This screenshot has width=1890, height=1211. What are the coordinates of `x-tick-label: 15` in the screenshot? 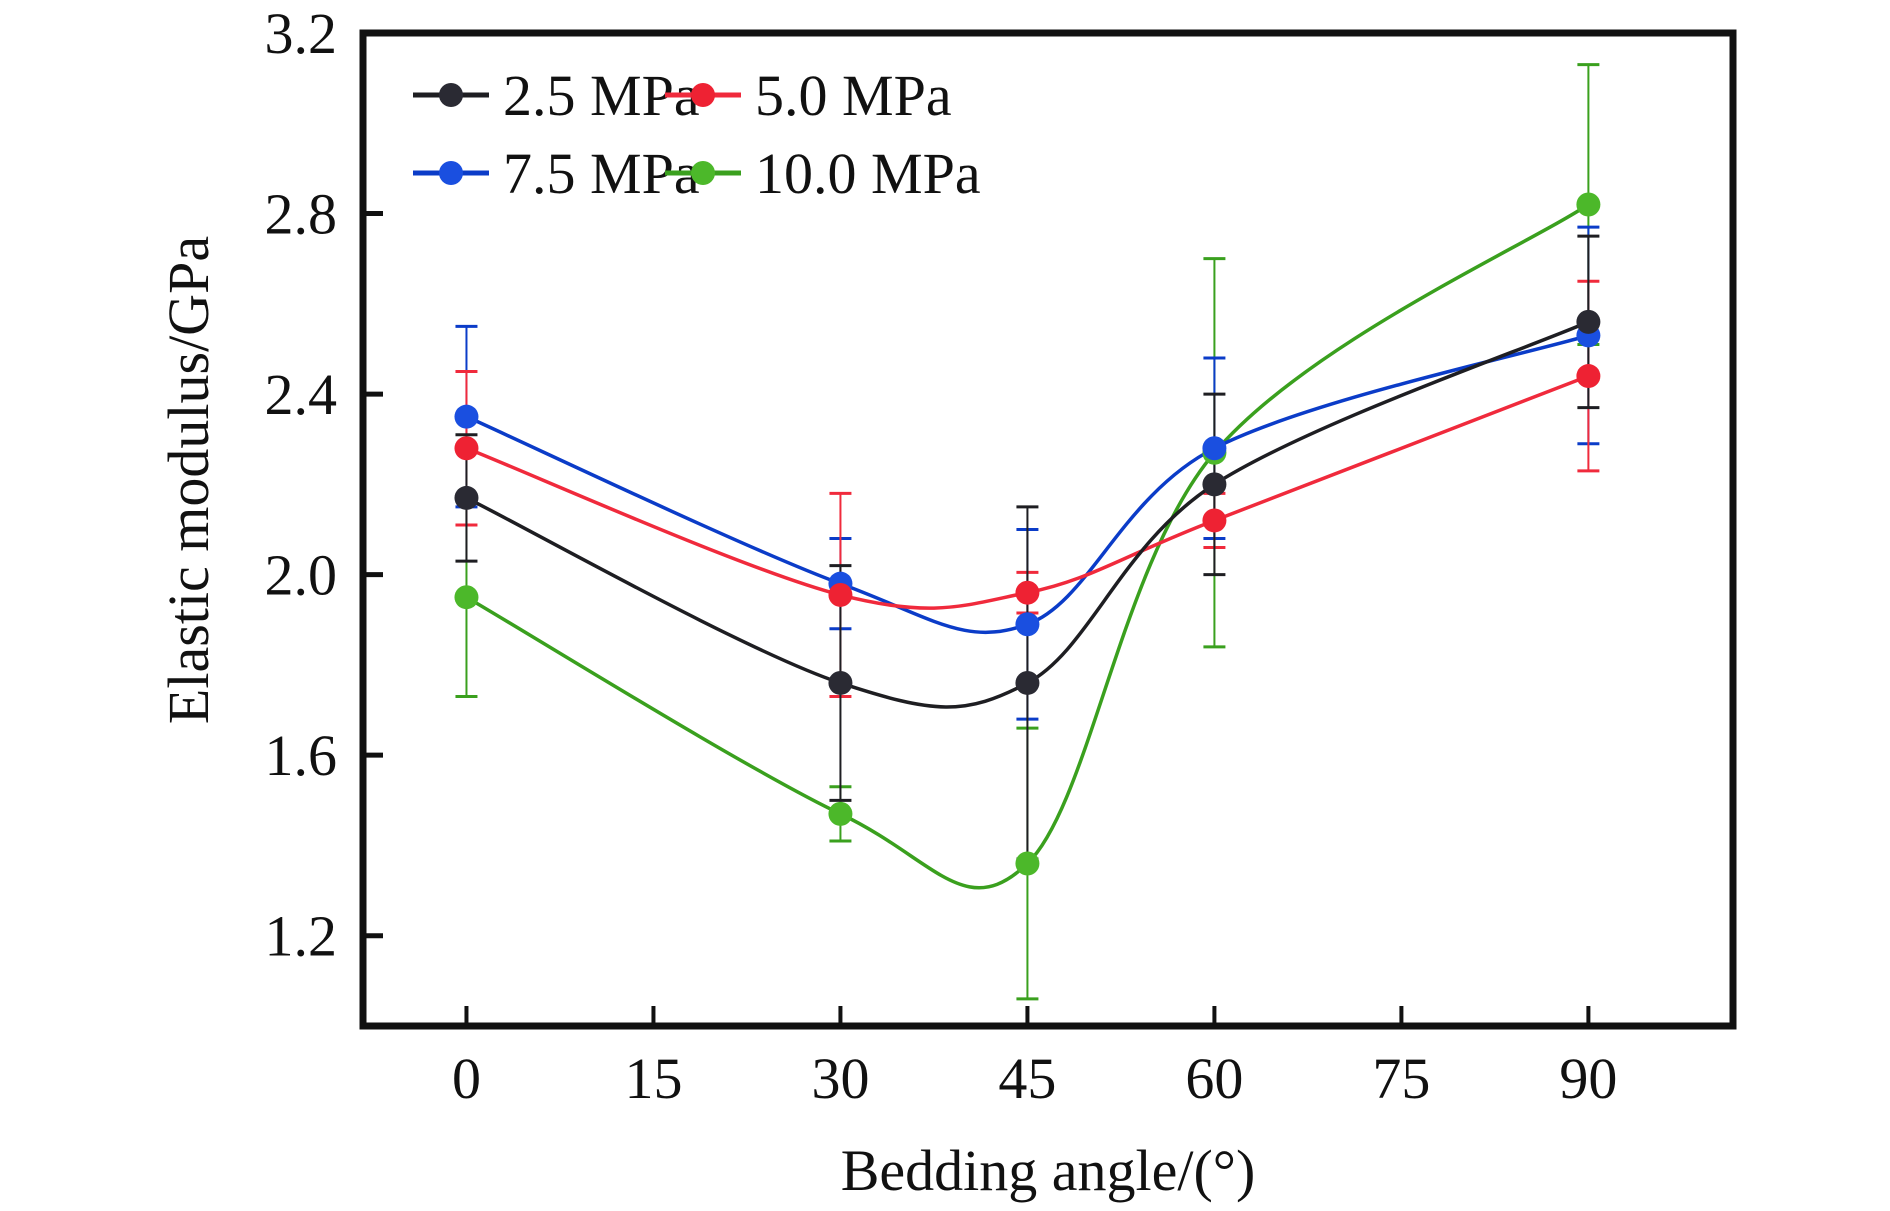 It's located at (653, 1078).